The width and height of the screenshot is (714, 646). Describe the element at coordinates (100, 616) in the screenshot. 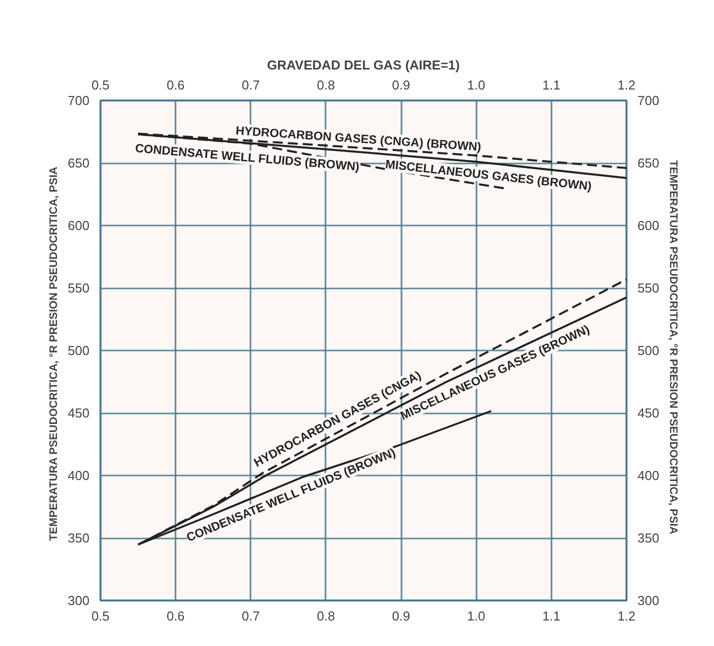

I see `x-tick-label: 0.5` at that location.